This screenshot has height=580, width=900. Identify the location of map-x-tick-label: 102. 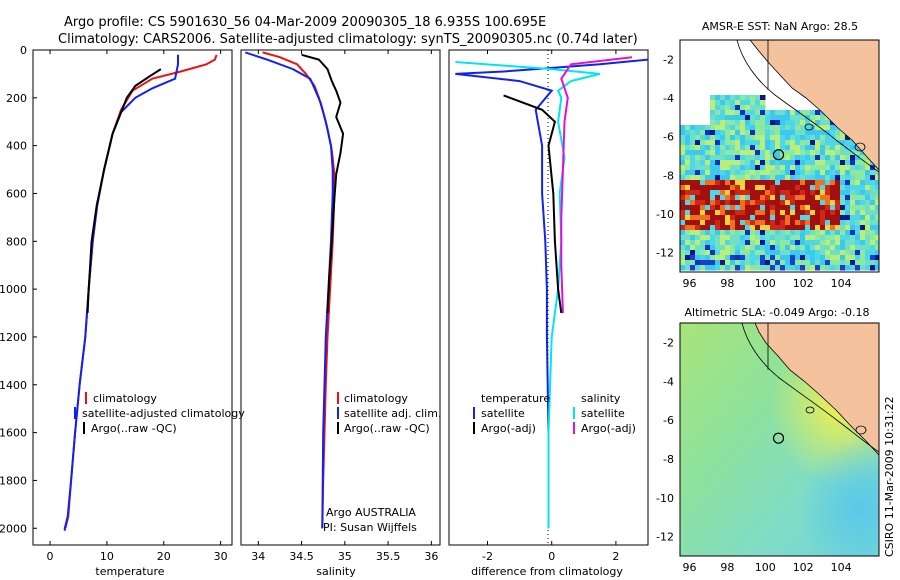
(803, 283).